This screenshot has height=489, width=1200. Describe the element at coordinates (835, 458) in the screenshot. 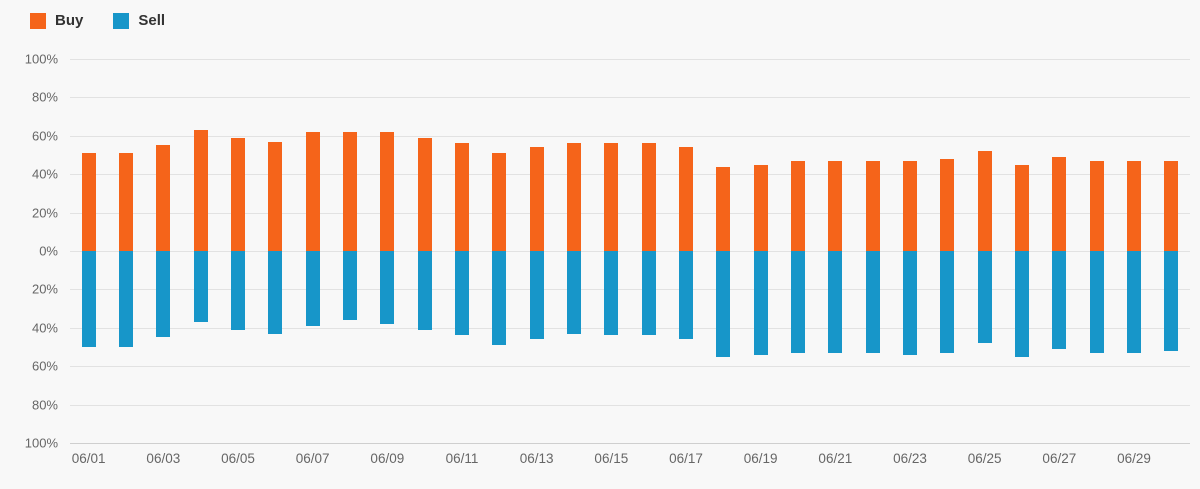

I see `x-axis-tick-label: 06/21` at that location.